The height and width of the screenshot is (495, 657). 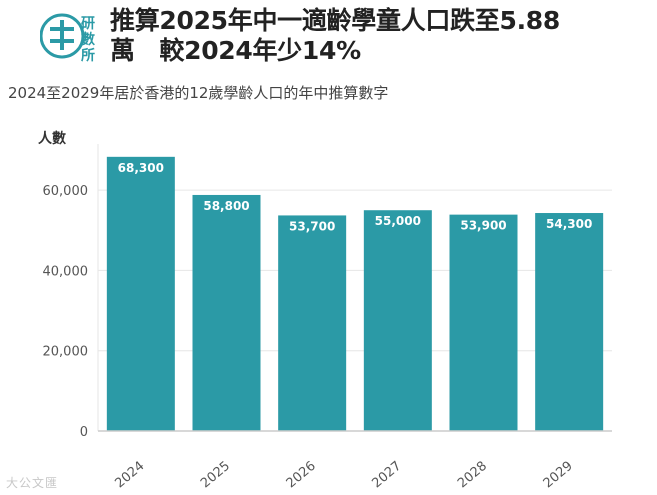 I want to click on y-tick-label: 60,000, so click(x=66, y=191).